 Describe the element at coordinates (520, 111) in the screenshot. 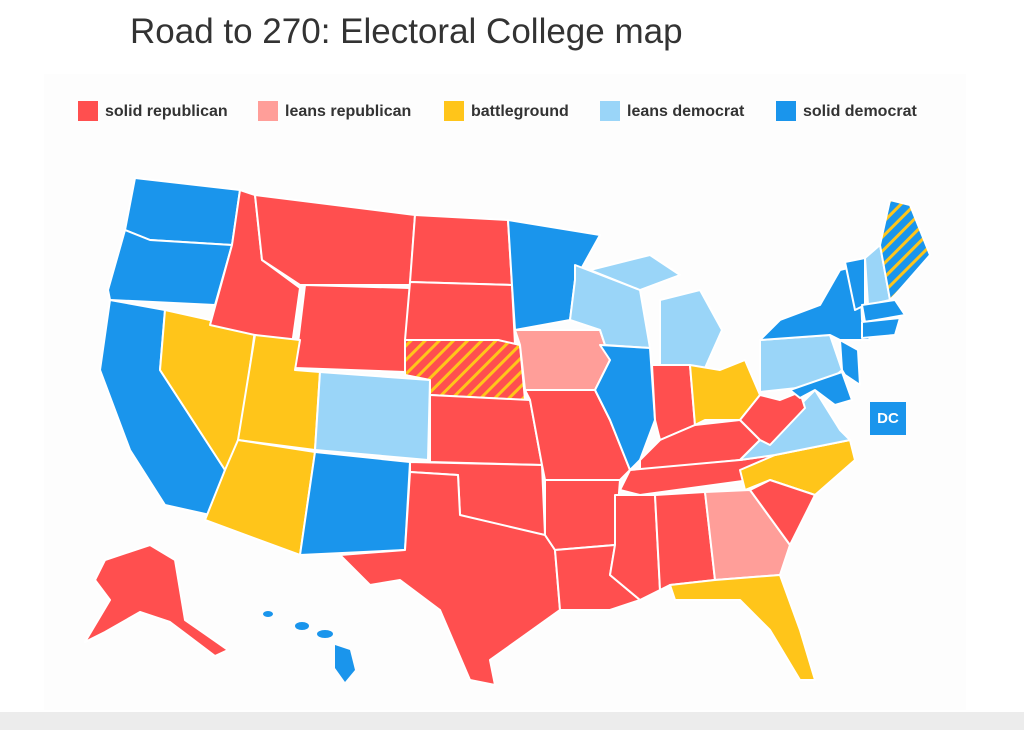

I see `legend-label: battleground` at that location.